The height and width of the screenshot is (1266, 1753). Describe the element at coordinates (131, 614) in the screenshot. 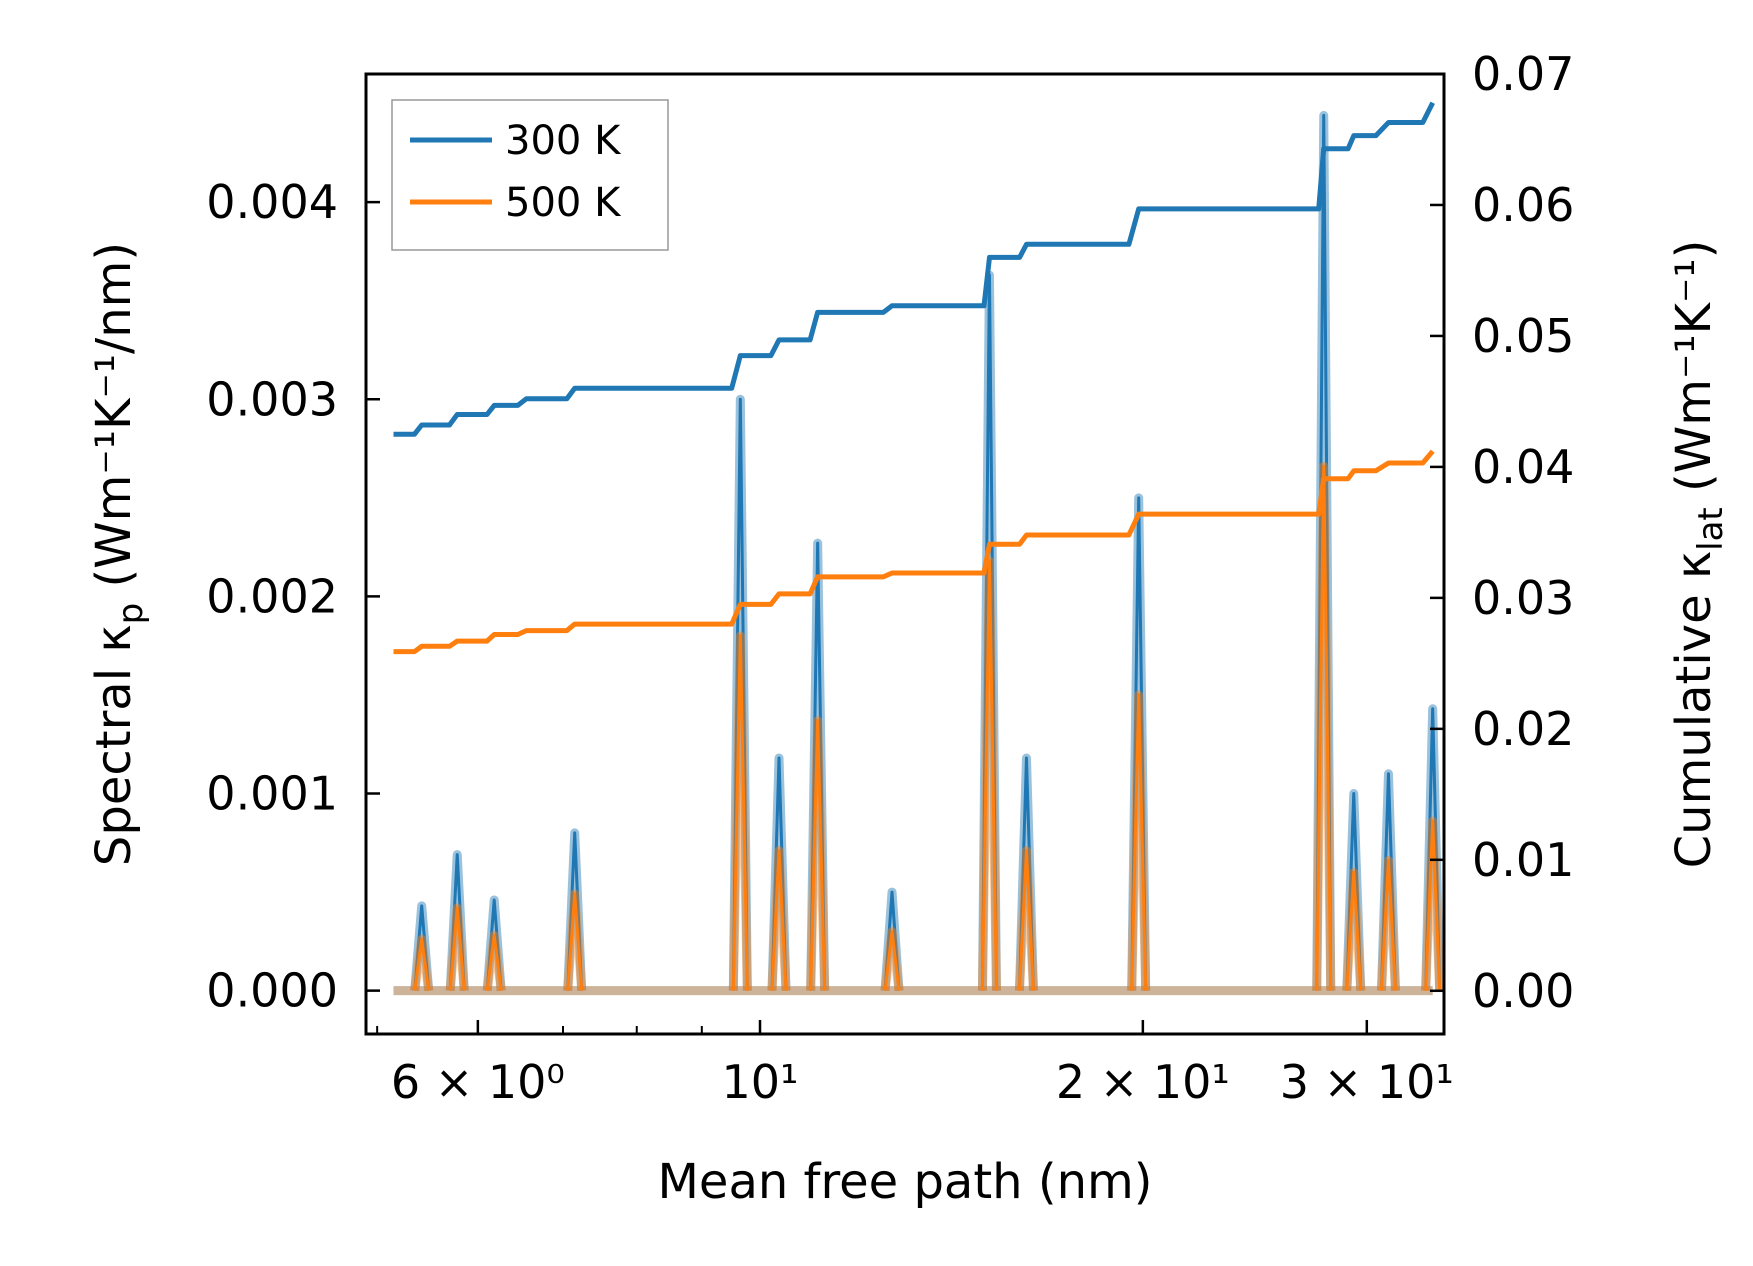

I see `y-axis-left-label-sub: p` at that location.